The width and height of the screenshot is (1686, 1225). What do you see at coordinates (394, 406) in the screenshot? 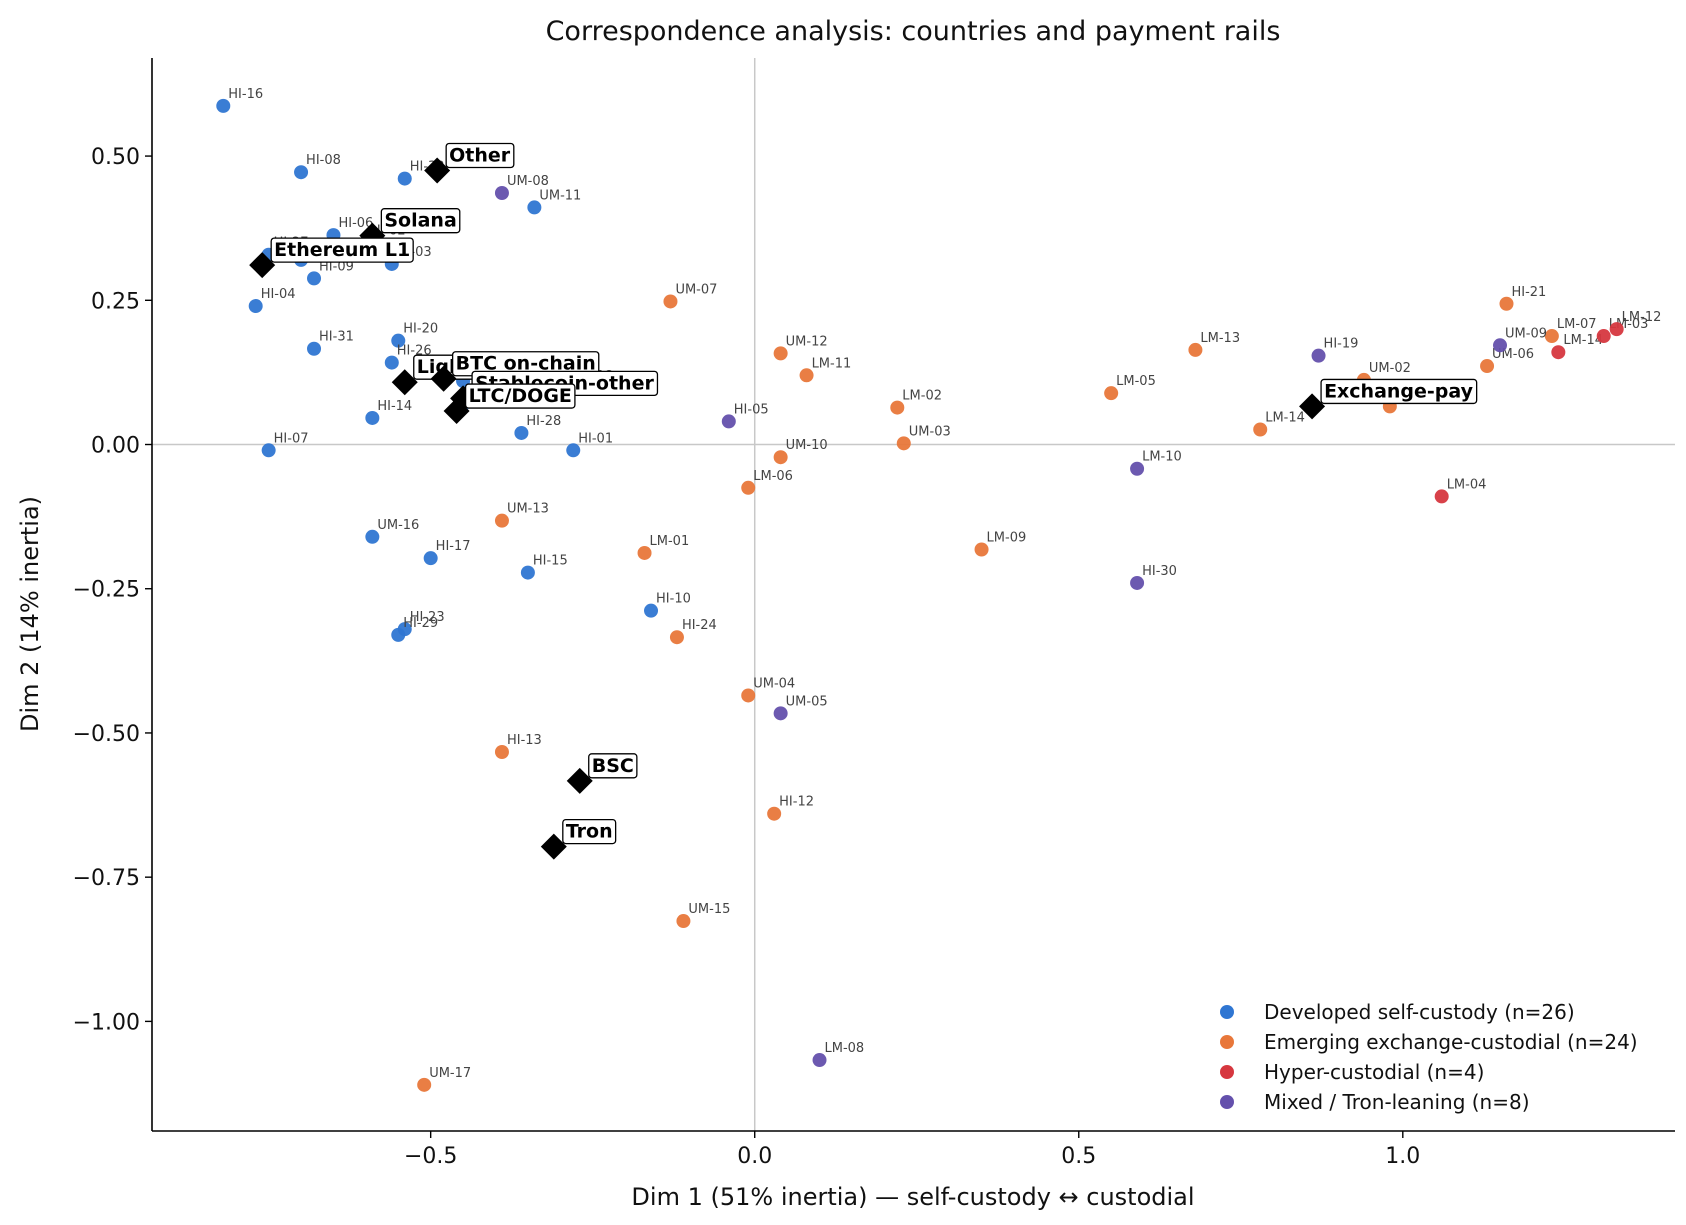
I see `data-point-label: HI-14` at bounding box center [394, 406].